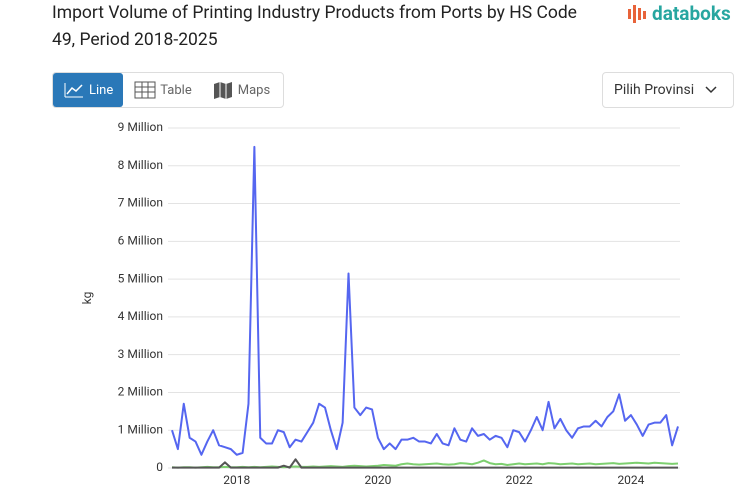 This screenshot has width=753, height=498. I want to click on line-icon, so click(73, 90).